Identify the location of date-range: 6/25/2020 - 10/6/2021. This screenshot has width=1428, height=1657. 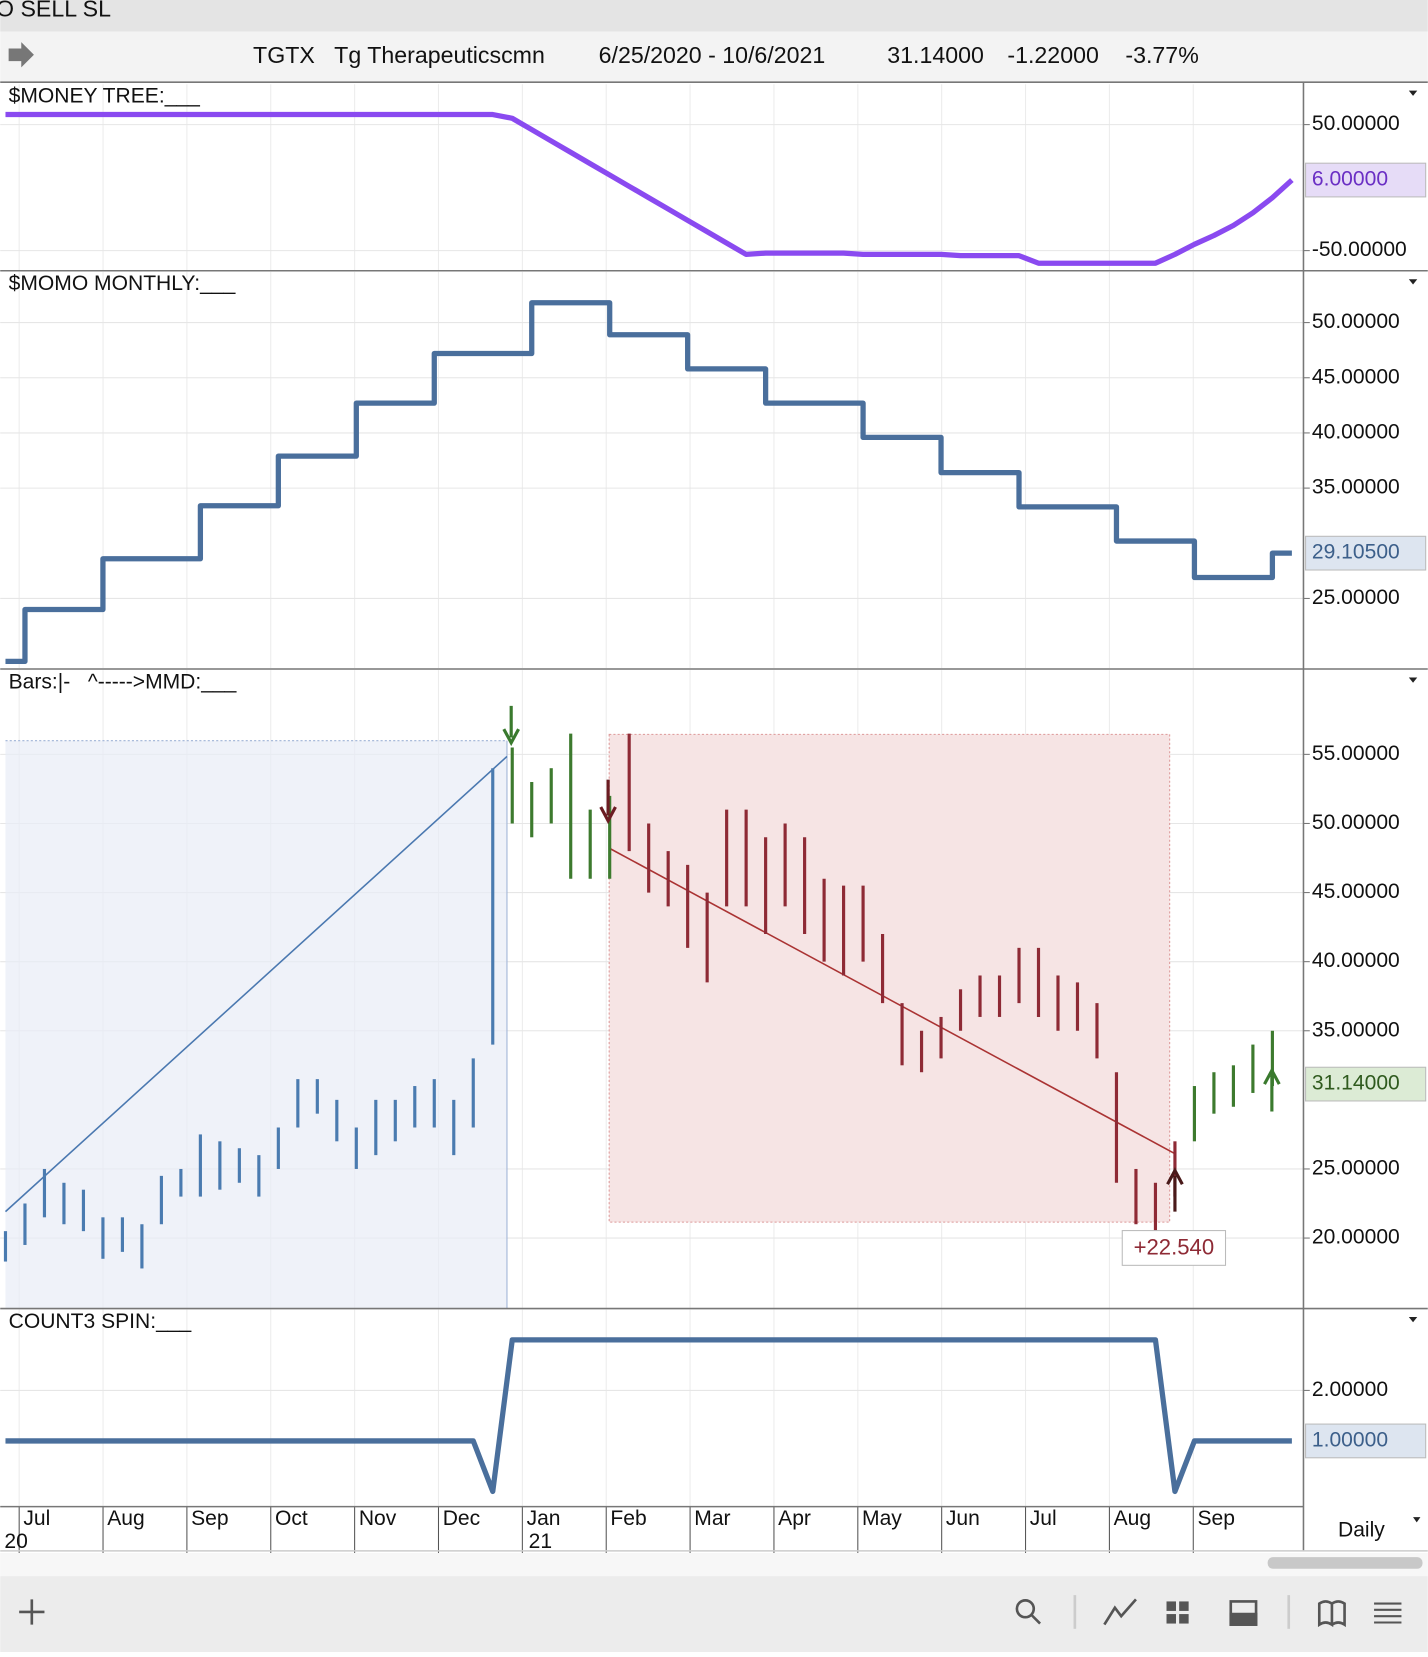
(712, 55).